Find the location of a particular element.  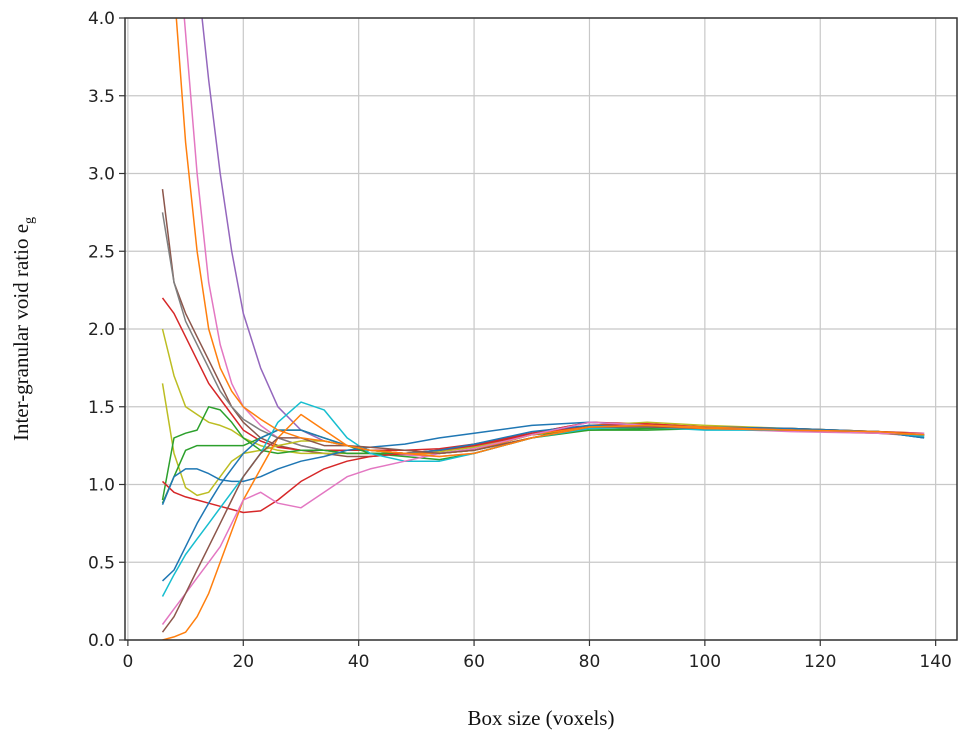

x-axis-label: Box size (voxels) is located at coordinates (541, 718).